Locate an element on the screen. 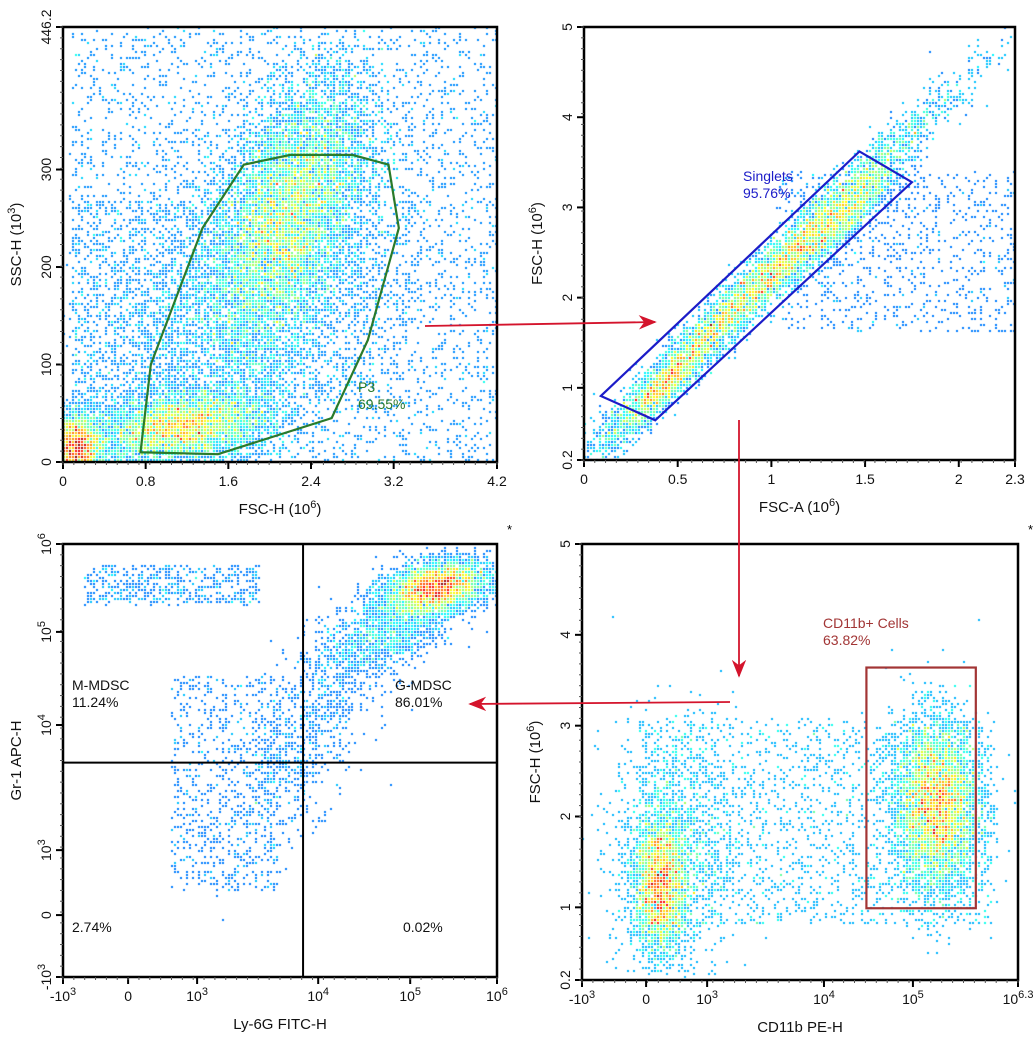 Image resolution: width=1036 pixels, height=1042 pixels. y-tick-label: 106 is located at coordinates (45, 544).